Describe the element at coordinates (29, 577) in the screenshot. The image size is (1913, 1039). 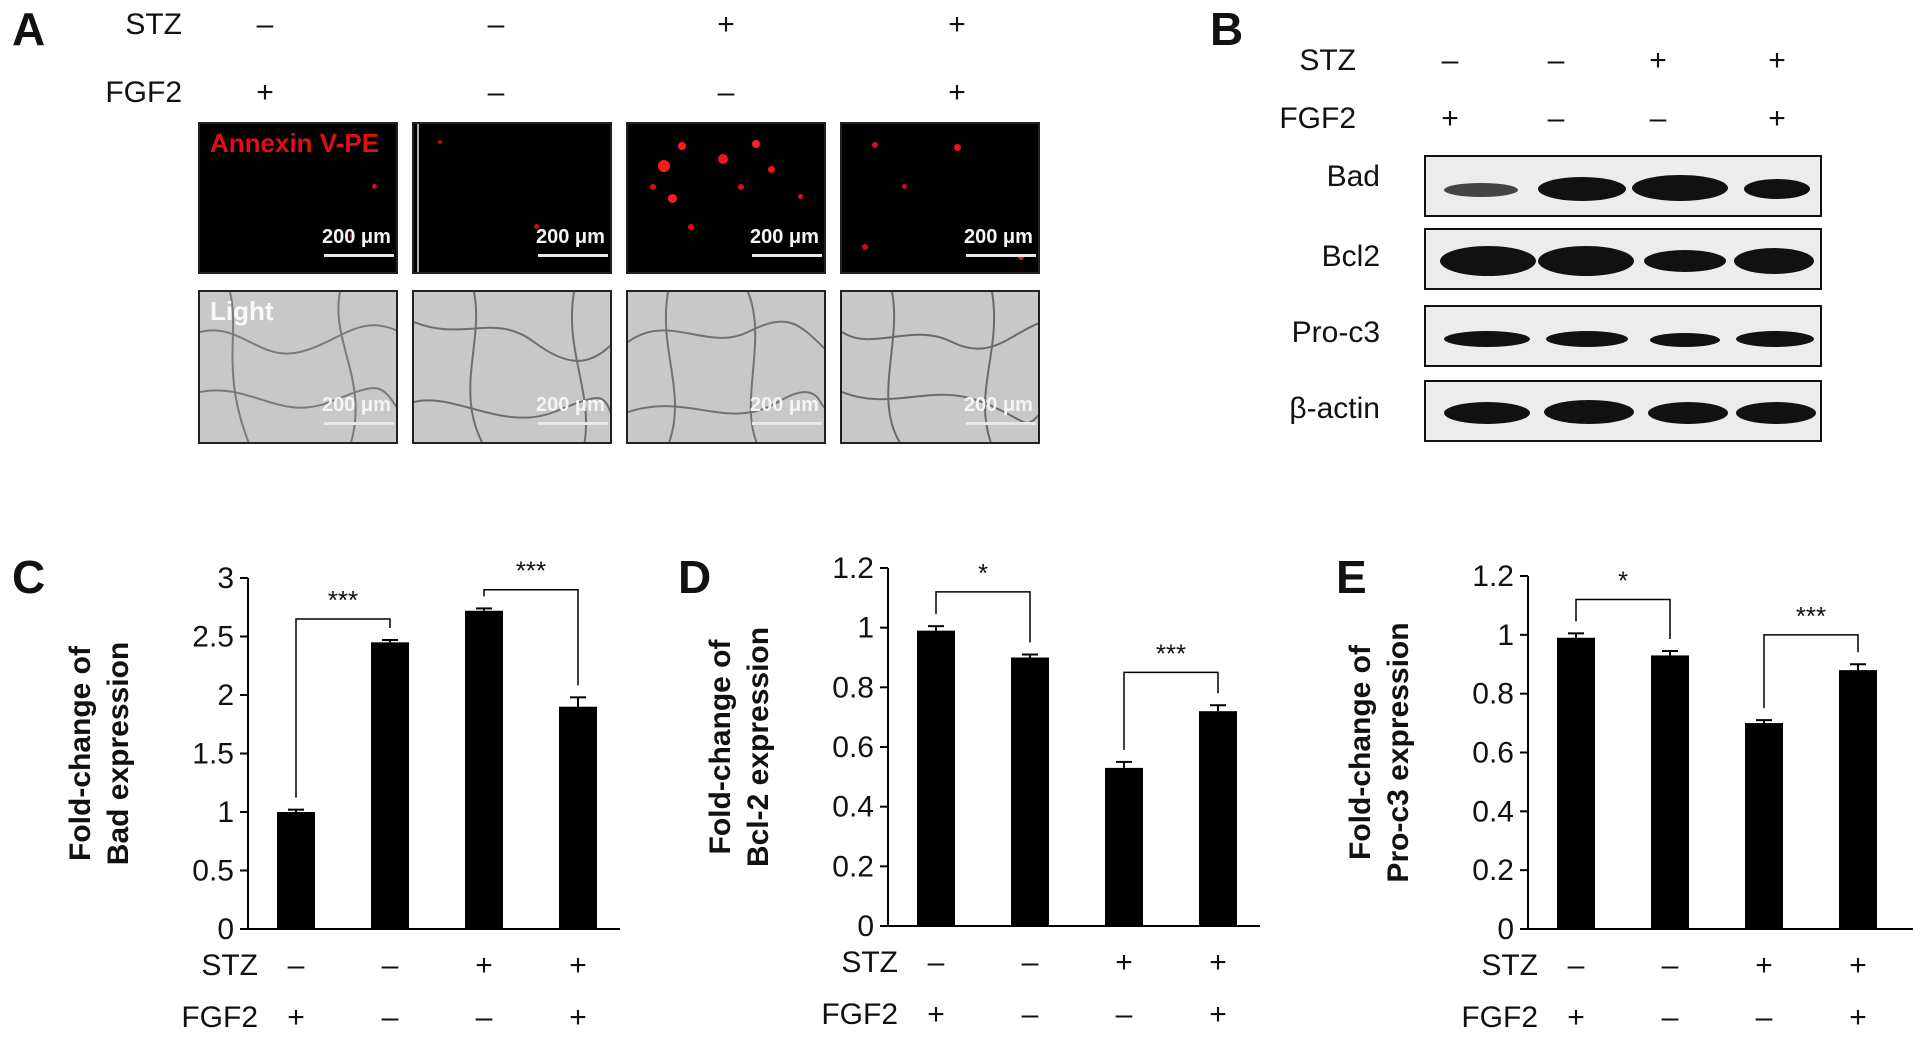
I see `panel-letter-c: C` at that location.